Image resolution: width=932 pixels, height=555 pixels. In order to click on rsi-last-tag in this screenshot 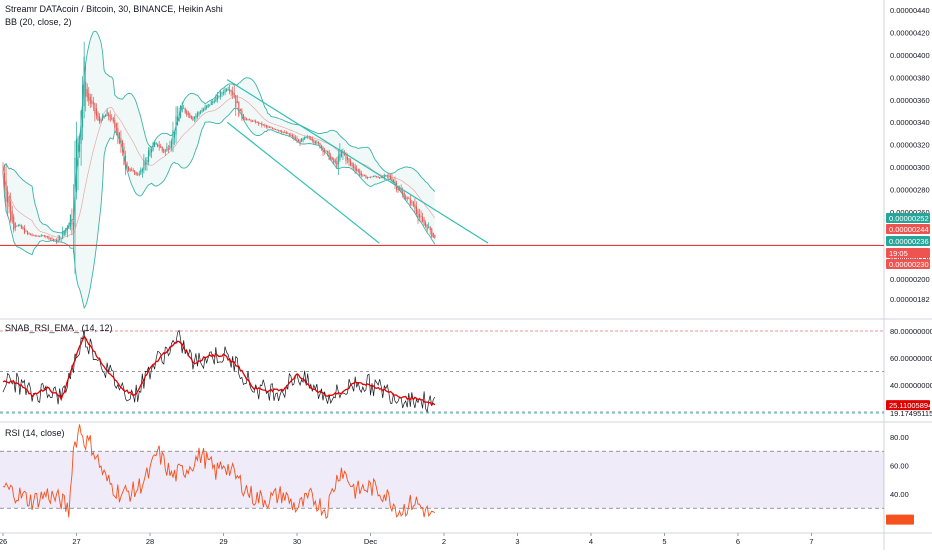, I will do `click(900, 519)`.